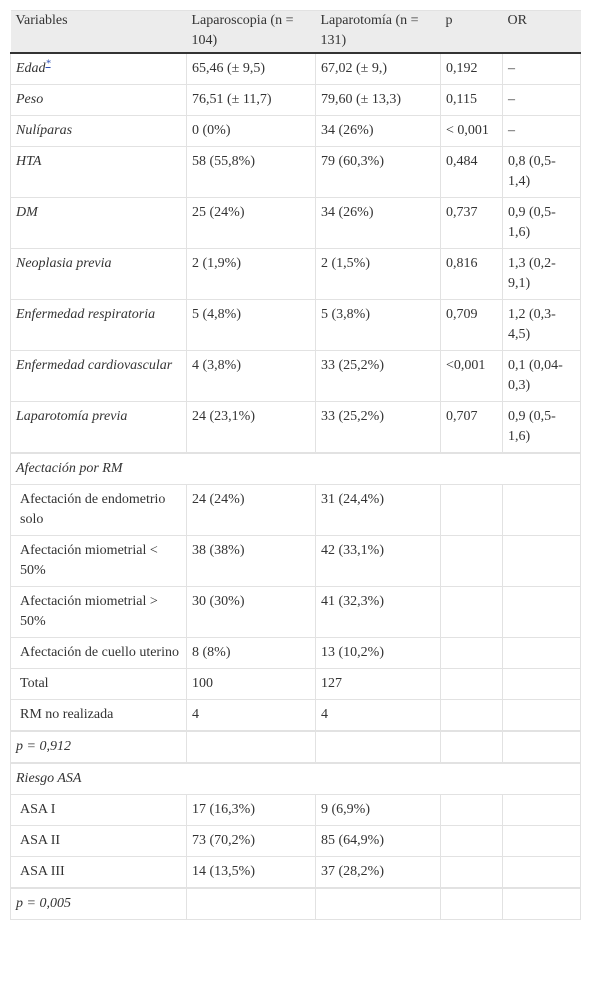  Describe the element at coordinates (98, 715) in the screenshot. I see `table-cell: RM no realizada` at that location.